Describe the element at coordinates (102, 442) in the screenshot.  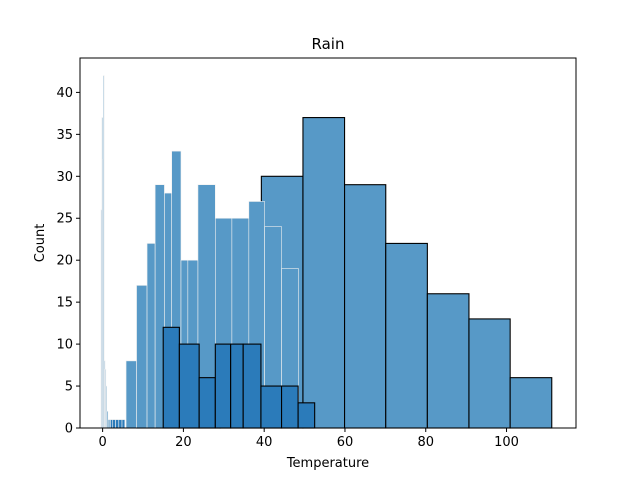
I see `x-tick-label: 0` at that location.